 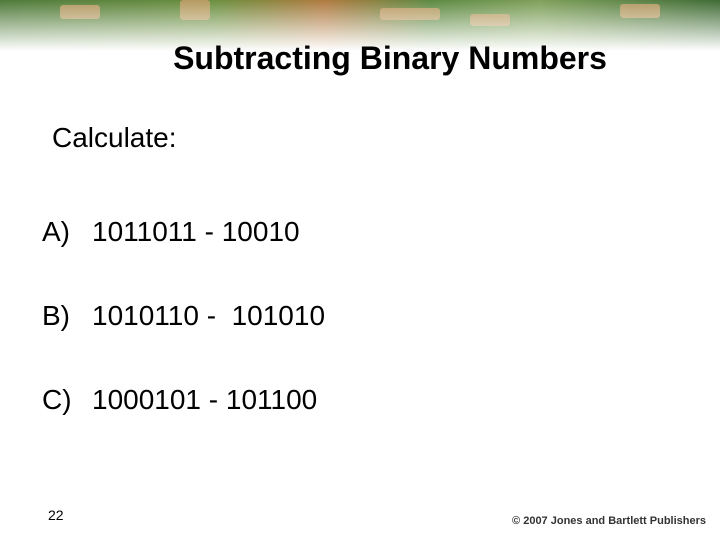 I want to click on slide-title: Subtracting Binary Numbers, so click(x=390, y=58).